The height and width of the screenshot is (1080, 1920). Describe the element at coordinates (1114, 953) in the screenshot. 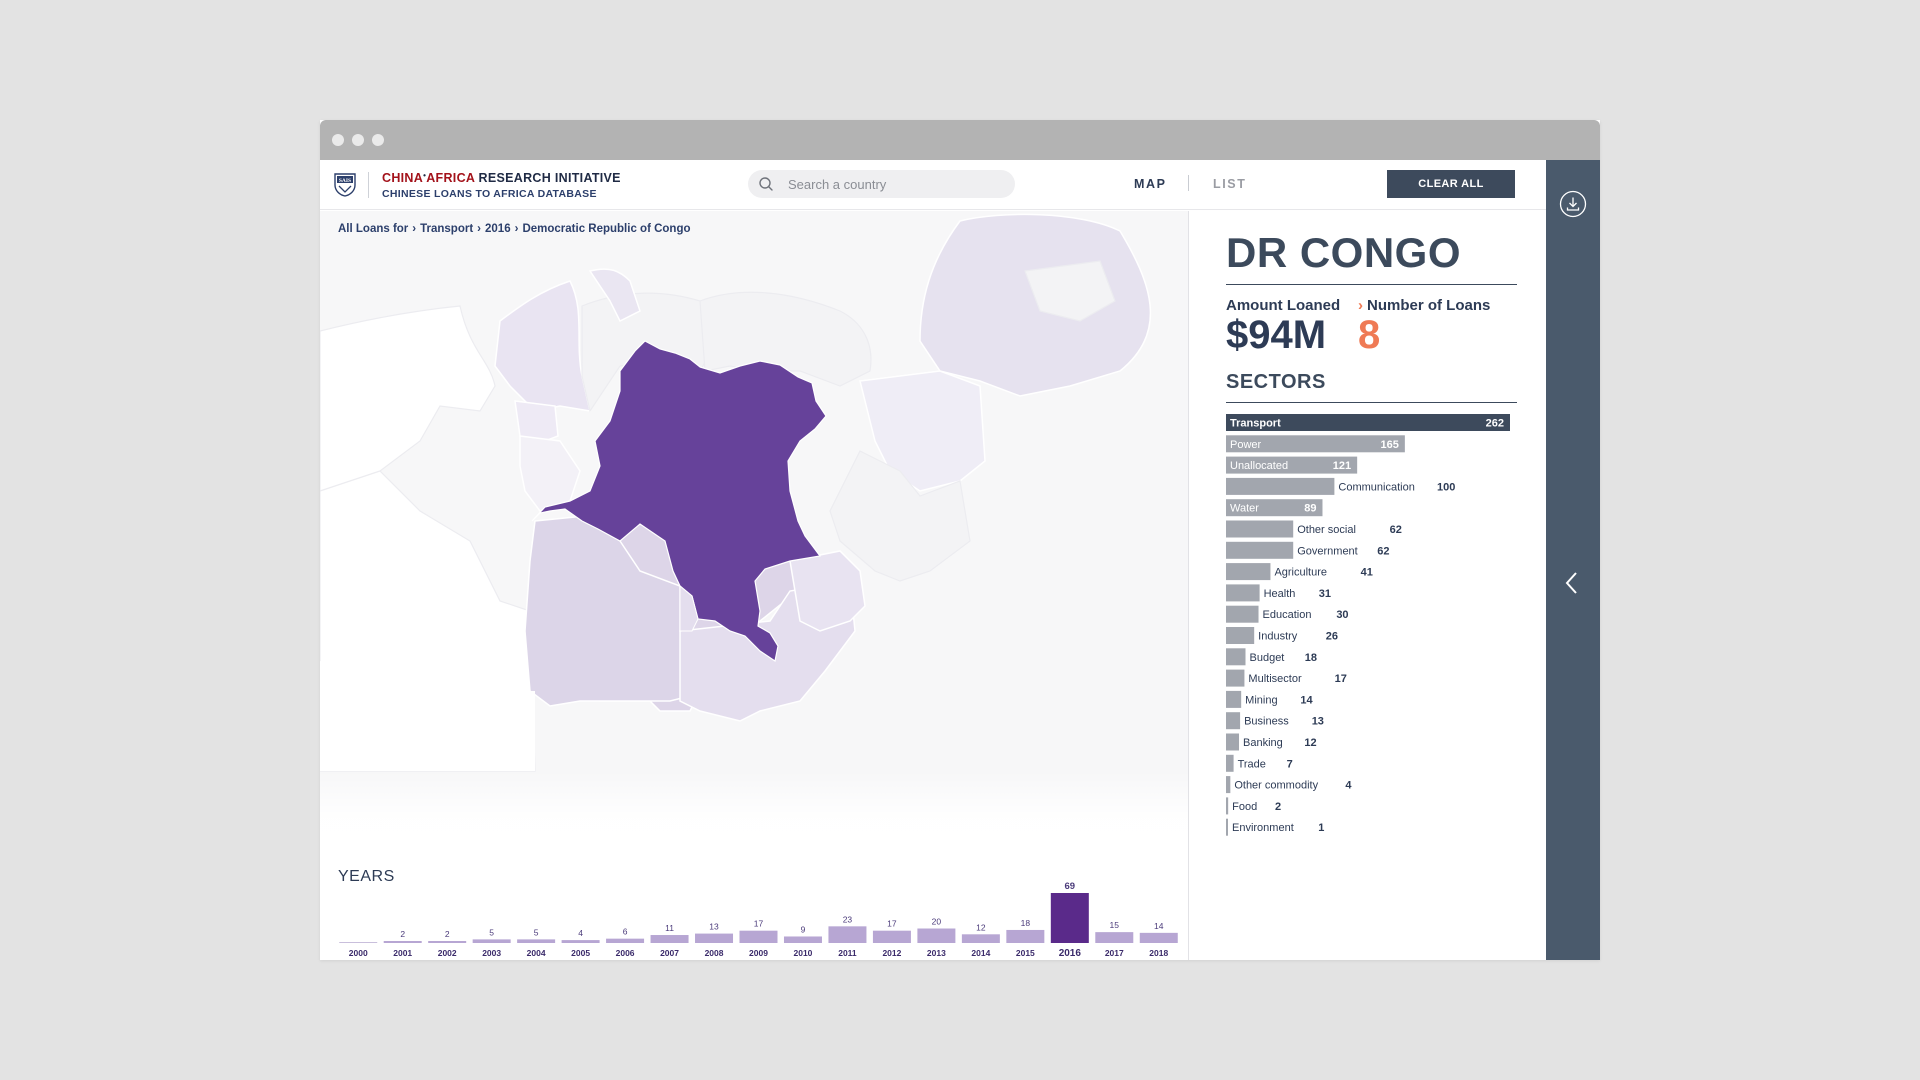

I see `year-tick-label: 2017` at that location.